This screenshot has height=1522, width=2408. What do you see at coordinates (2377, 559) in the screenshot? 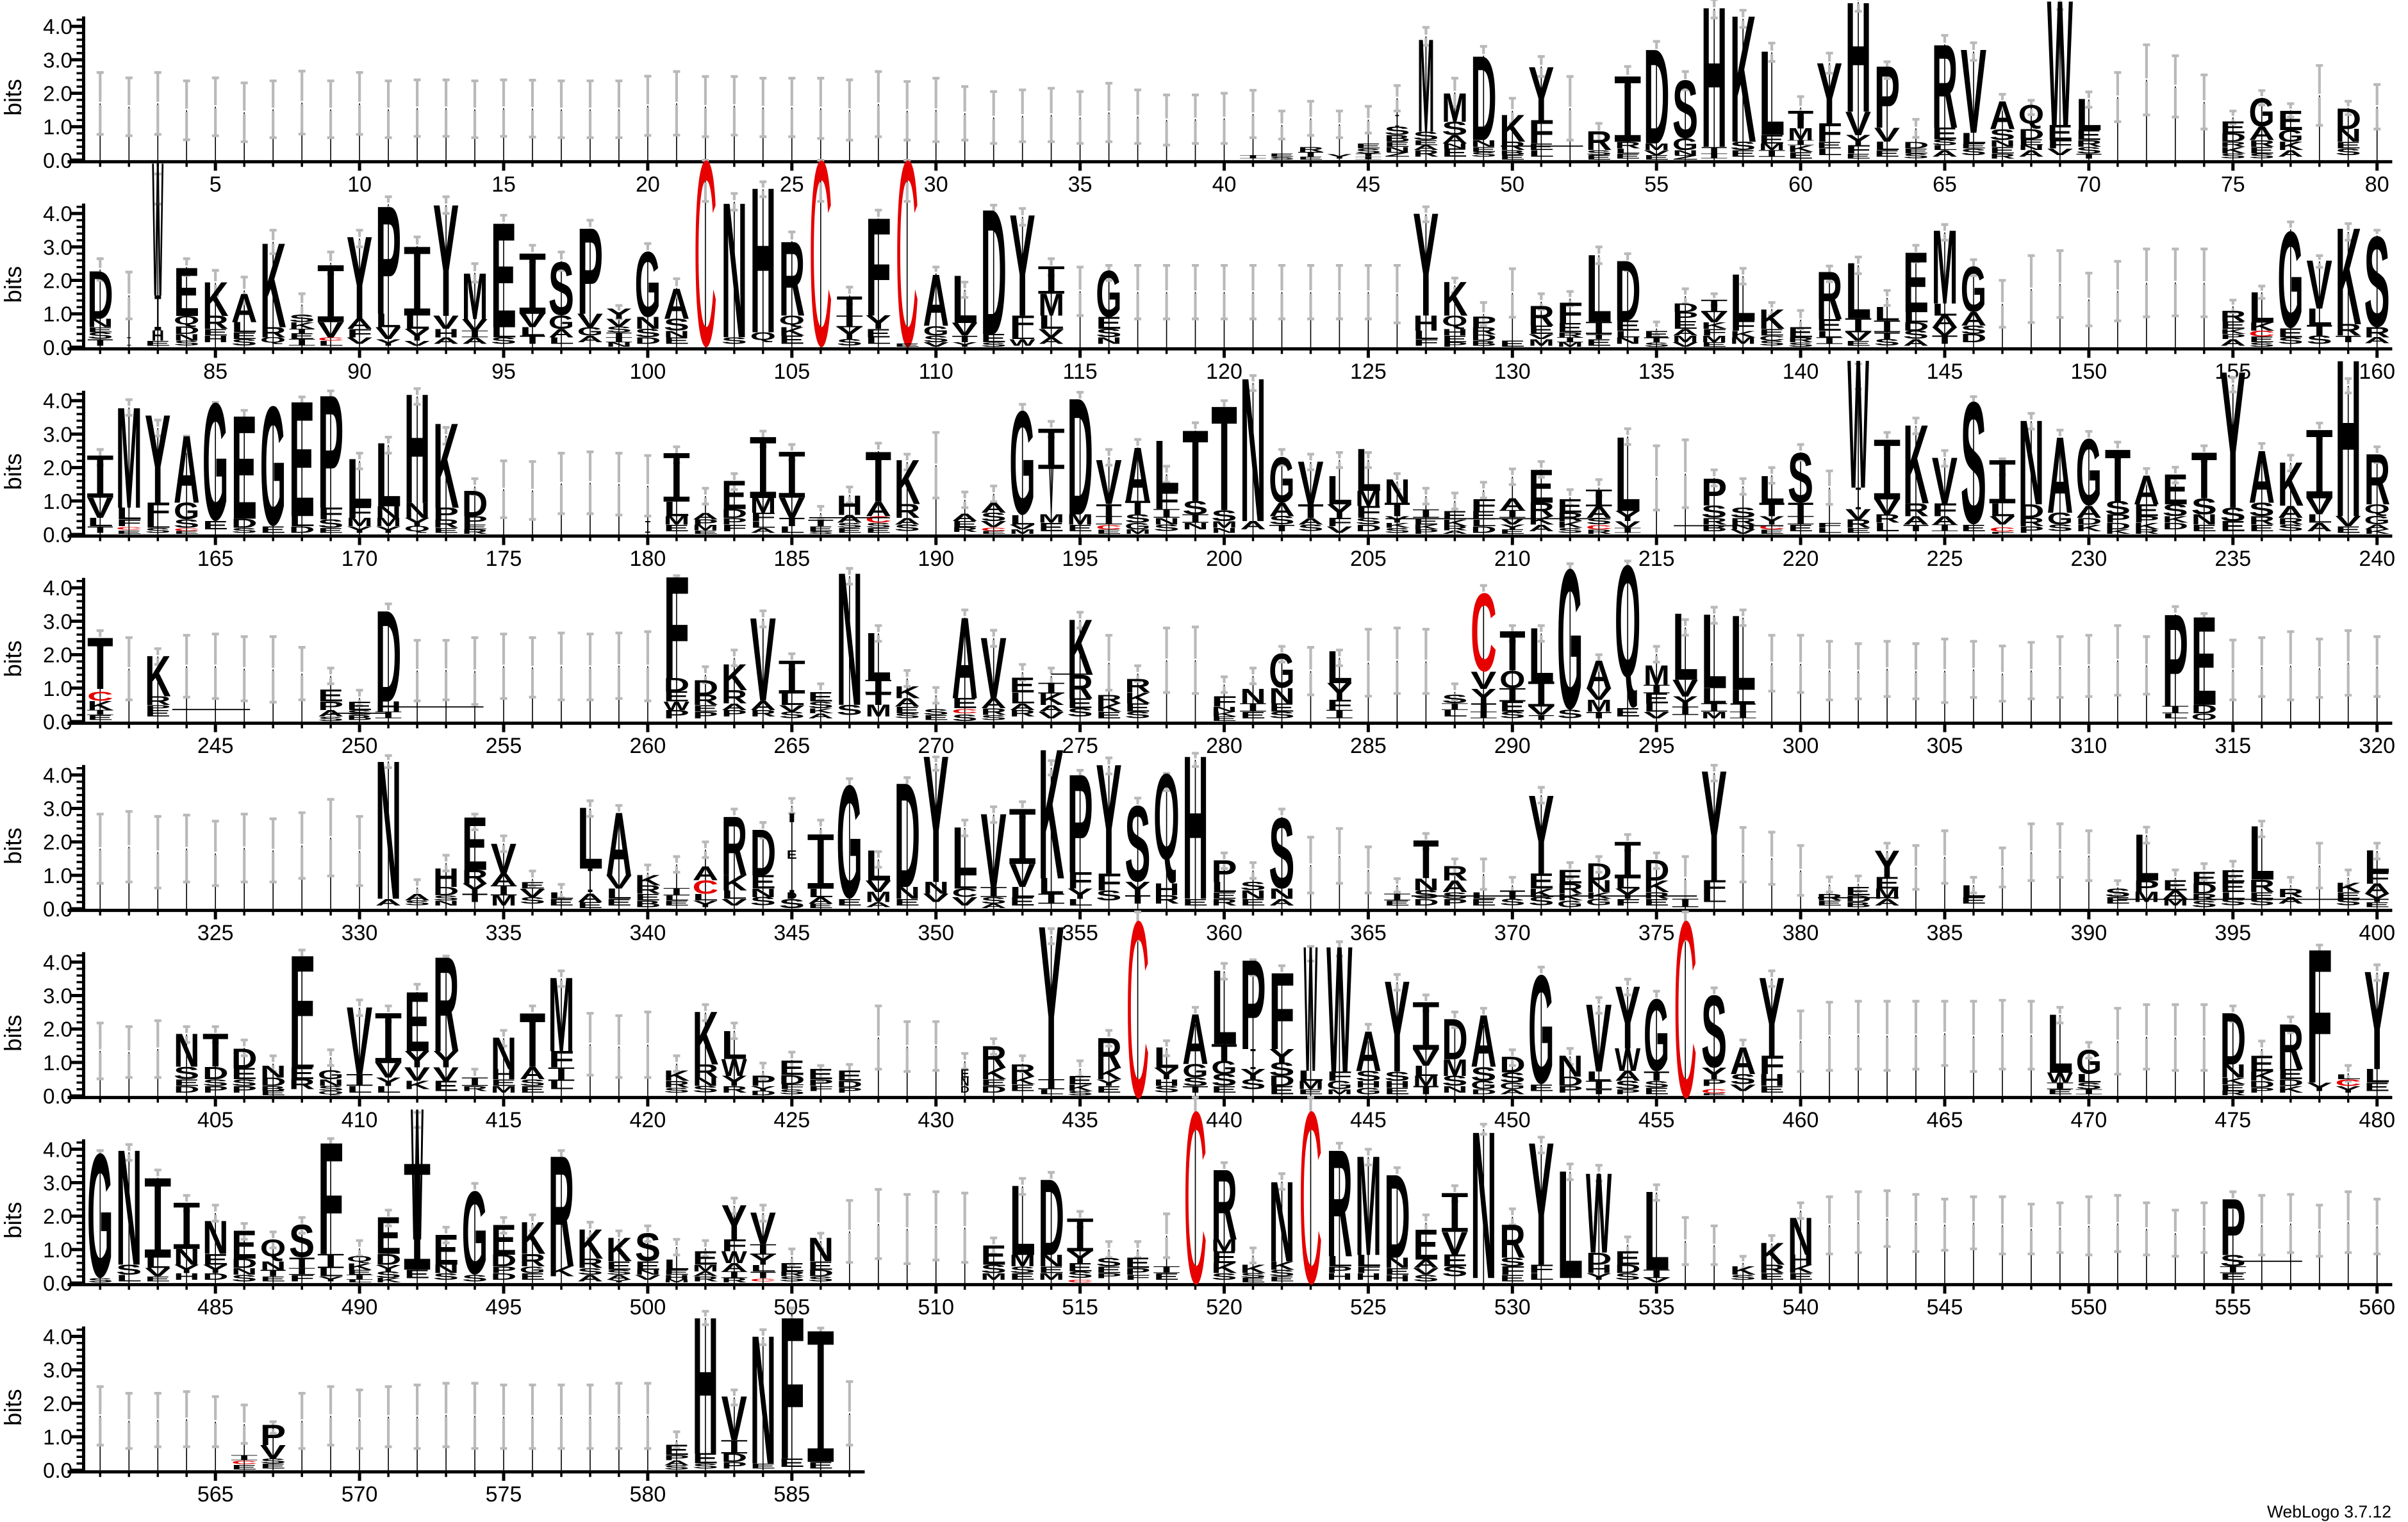
I see `svg-text: 240` at bounding box center [2377, 559].